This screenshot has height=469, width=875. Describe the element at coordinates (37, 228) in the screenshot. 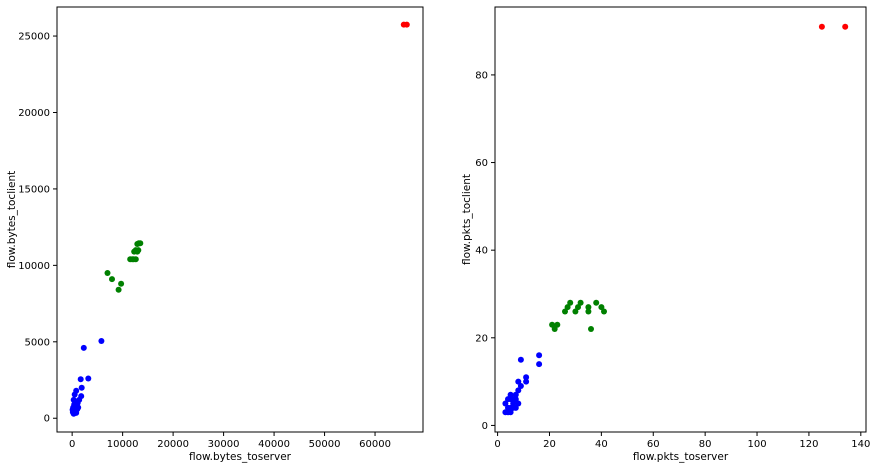

I see `y-axis-ticks: 0 5000 10000 15000 20000 25000` at that location.